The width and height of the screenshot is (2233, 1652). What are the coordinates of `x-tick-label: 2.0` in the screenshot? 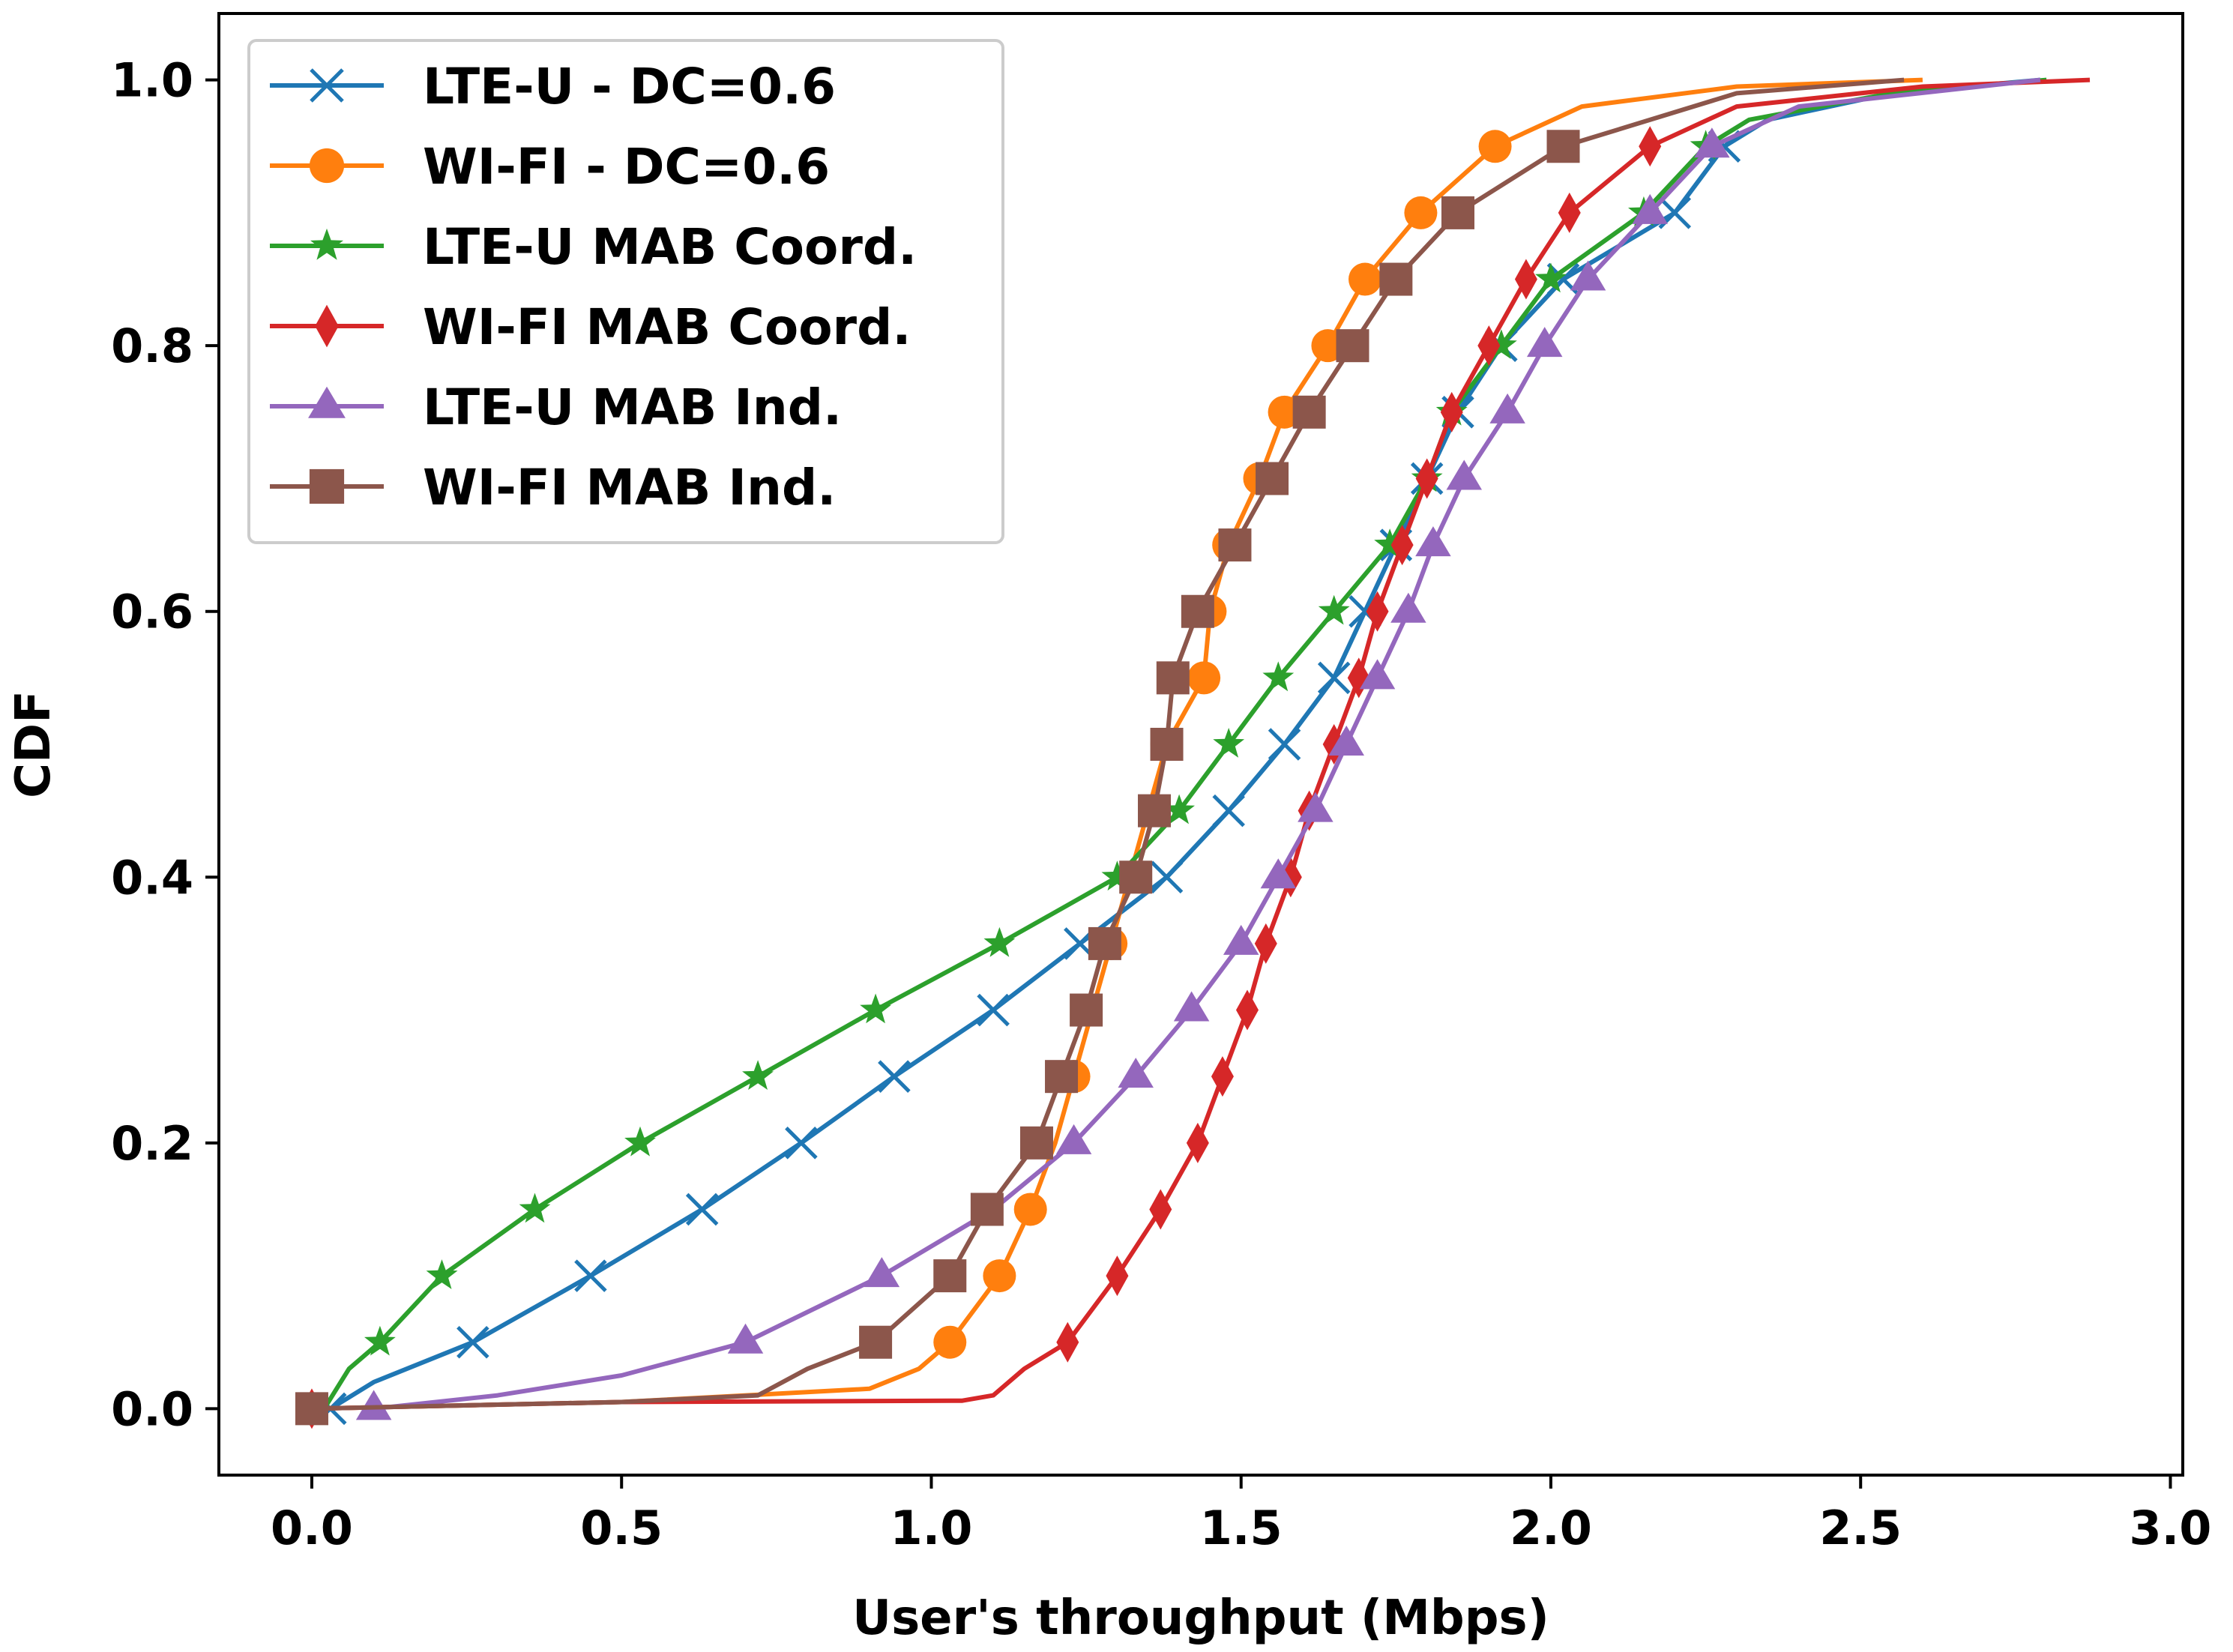 It's located at (1551, 1528).